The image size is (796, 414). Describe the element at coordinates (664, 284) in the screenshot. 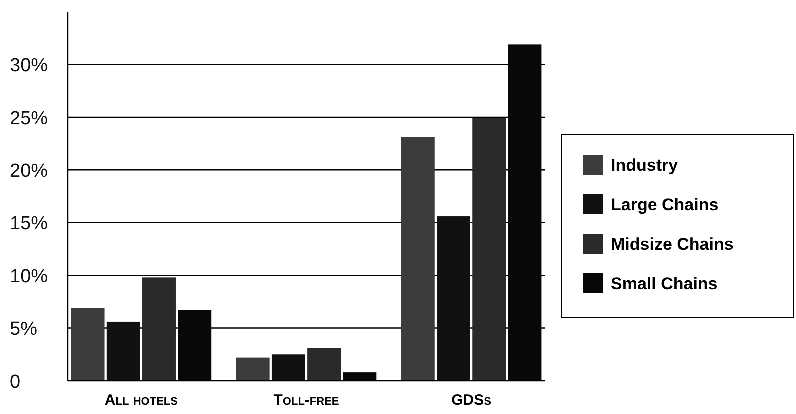

I see `legend-label: Small Chains` at that location.